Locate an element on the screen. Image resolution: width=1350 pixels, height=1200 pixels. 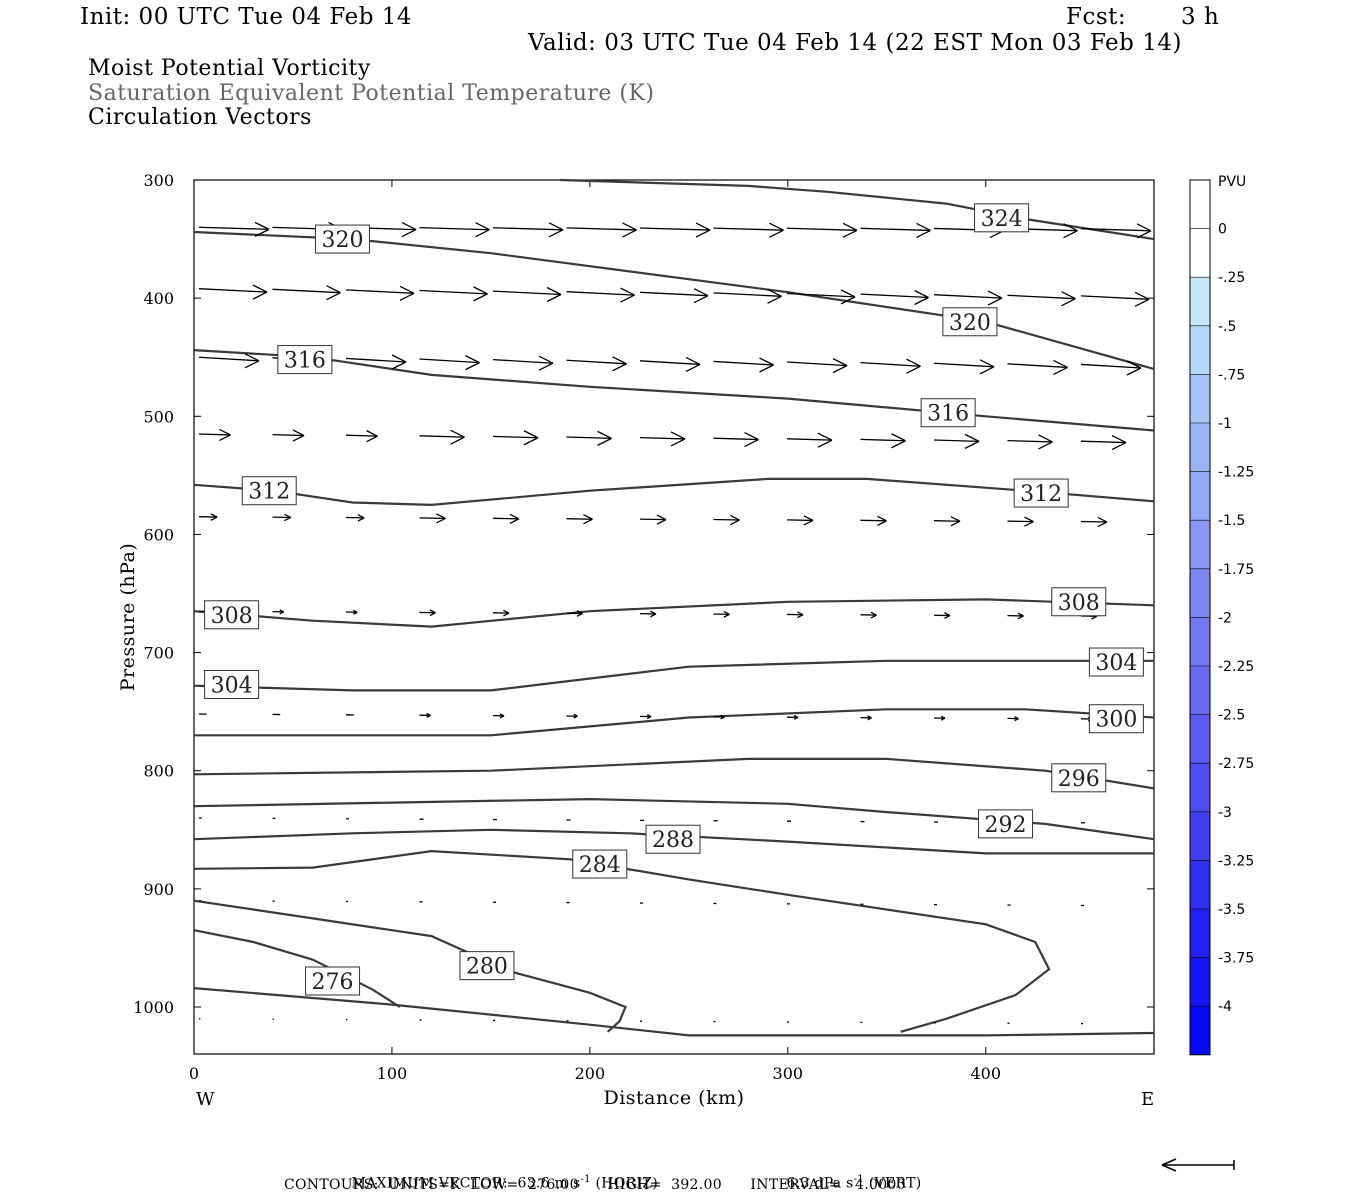
contour-label-text: 316 is located at coordinates (948, 414).